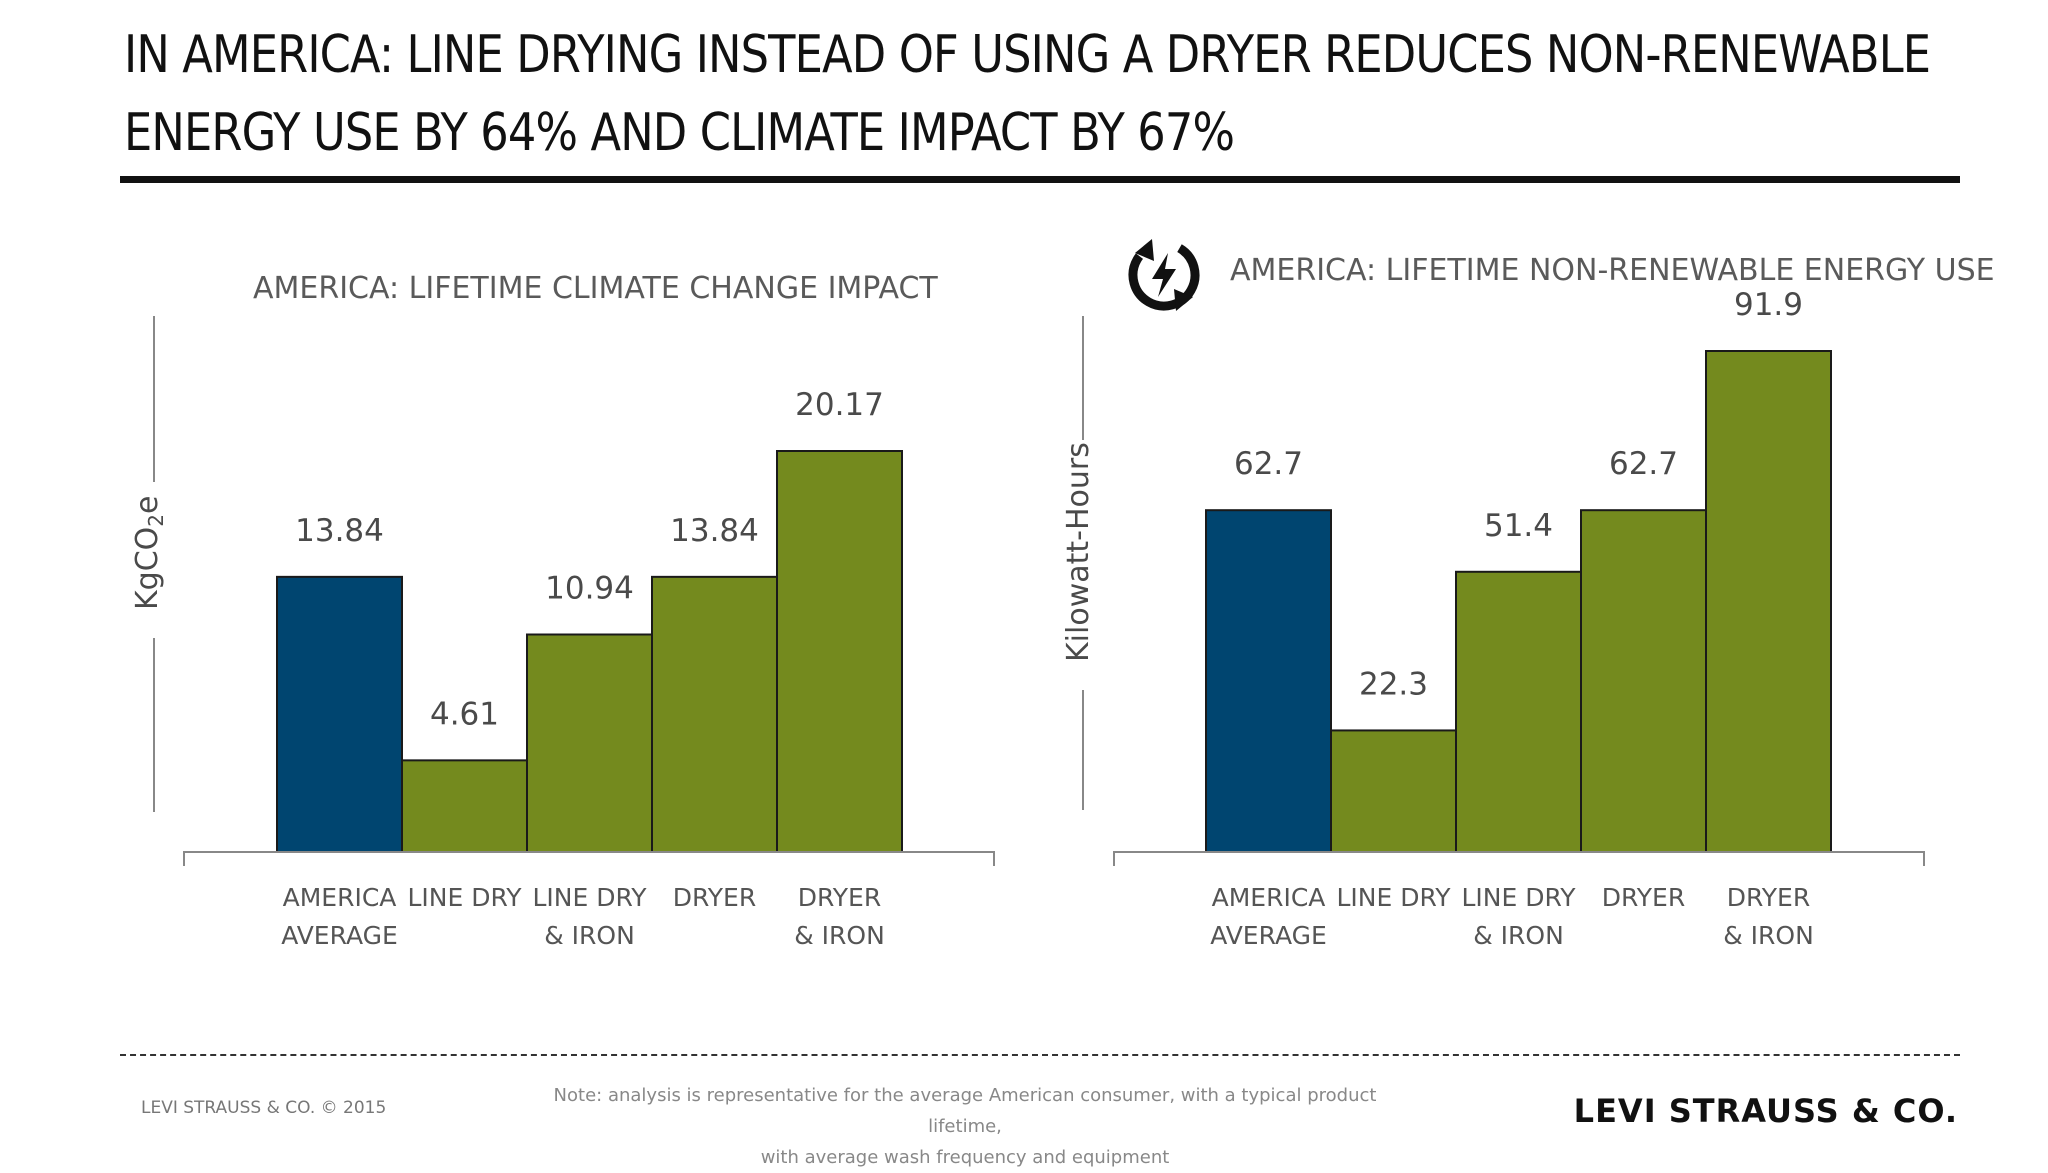 Image resolution: width=2048 pixels, height=1173 pixels. What do you see at coordinates (1768, 305) in the screenshot?
I see `data-label: 91.9` at bounding box center [1768, 305].